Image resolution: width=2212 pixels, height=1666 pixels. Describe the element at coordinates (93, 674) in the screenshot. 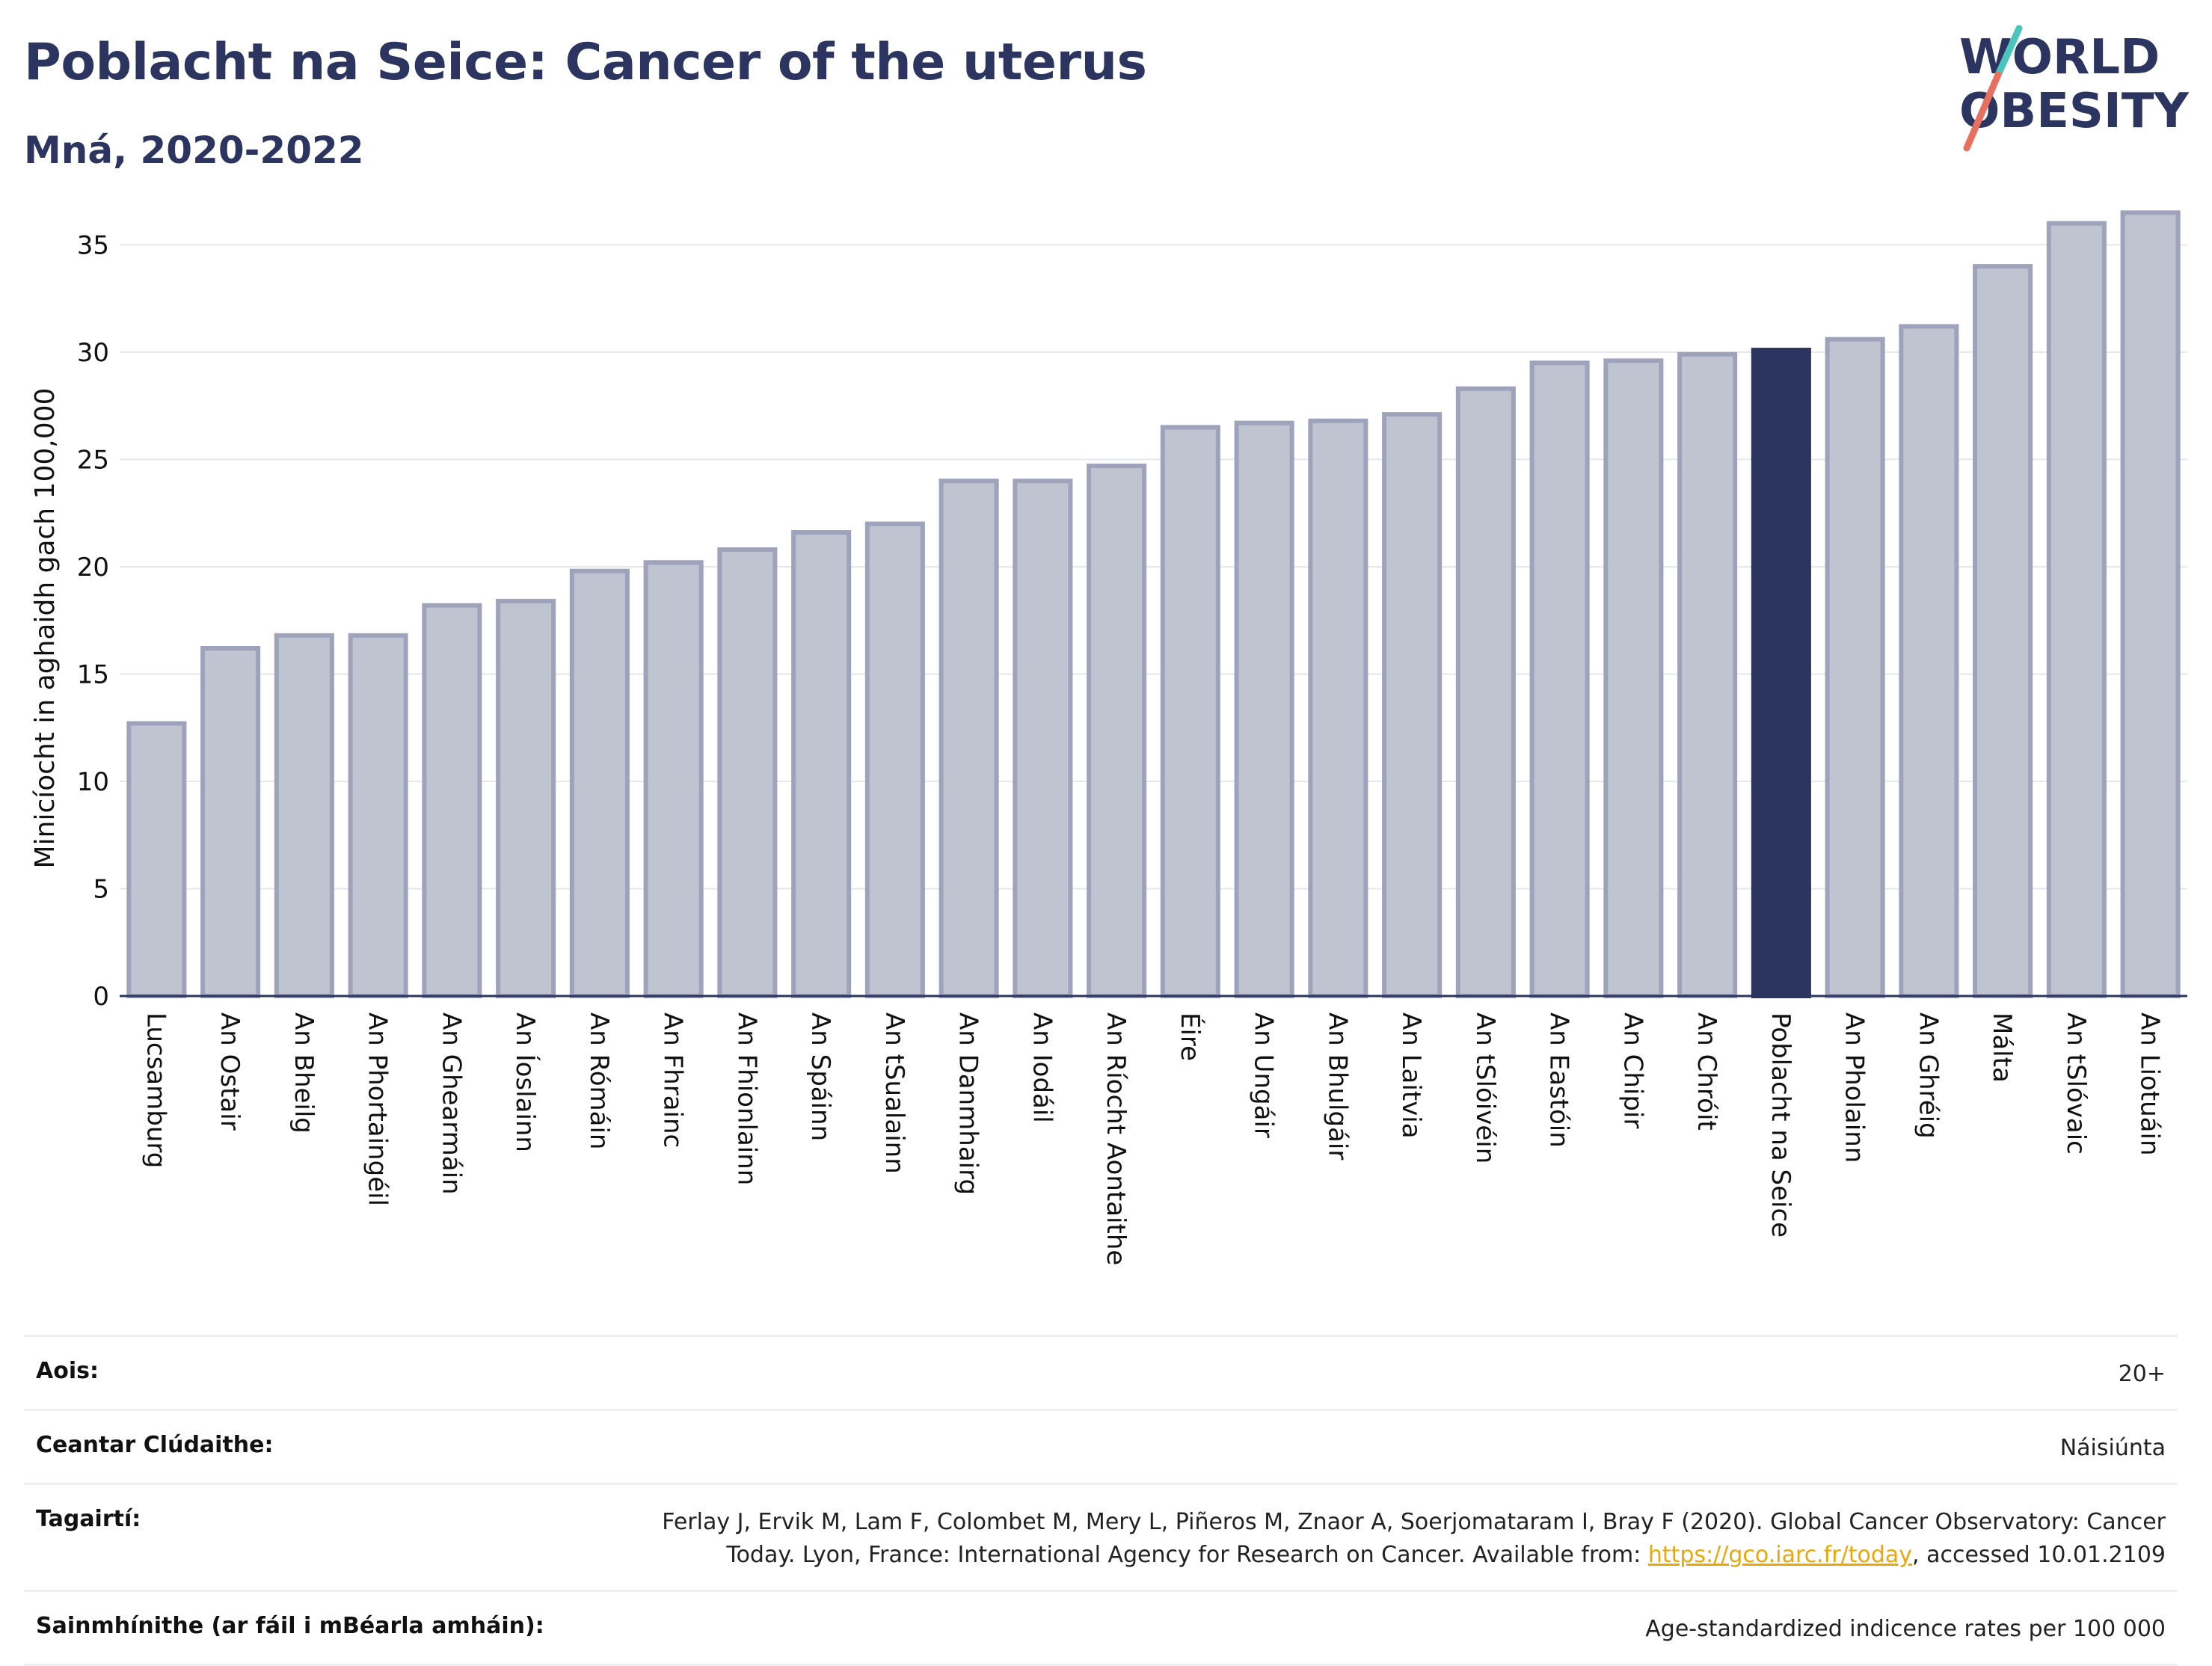

I see `y-tick-label: 15` at that location.